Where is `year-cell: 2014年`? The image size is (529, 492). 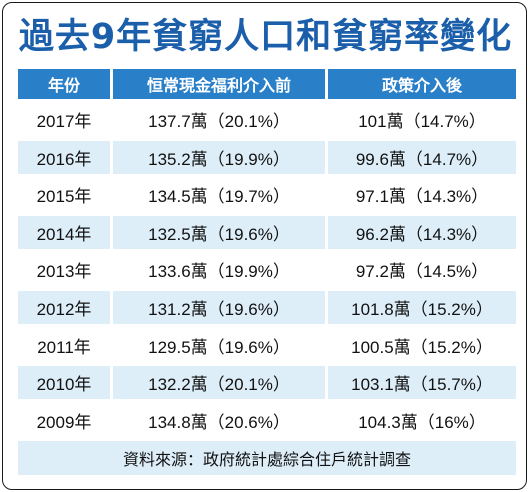
year-cell: 2014年 is located at coordinates (64, 232).